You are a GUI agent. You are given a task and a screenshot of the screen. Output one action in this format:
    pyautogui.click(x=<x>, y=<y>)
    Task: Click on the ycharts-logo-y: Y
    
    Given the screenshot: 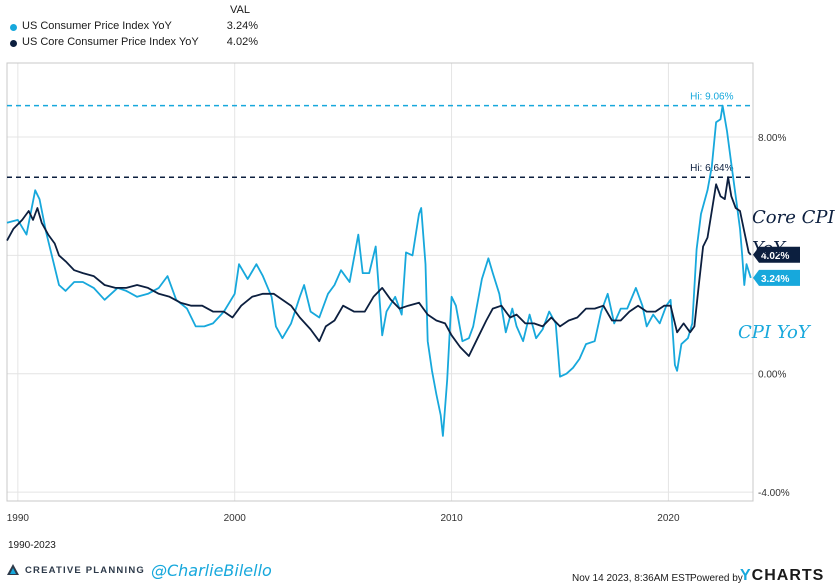 What is the action you would take?
    pyautogui.click(x=746, y=575)
    